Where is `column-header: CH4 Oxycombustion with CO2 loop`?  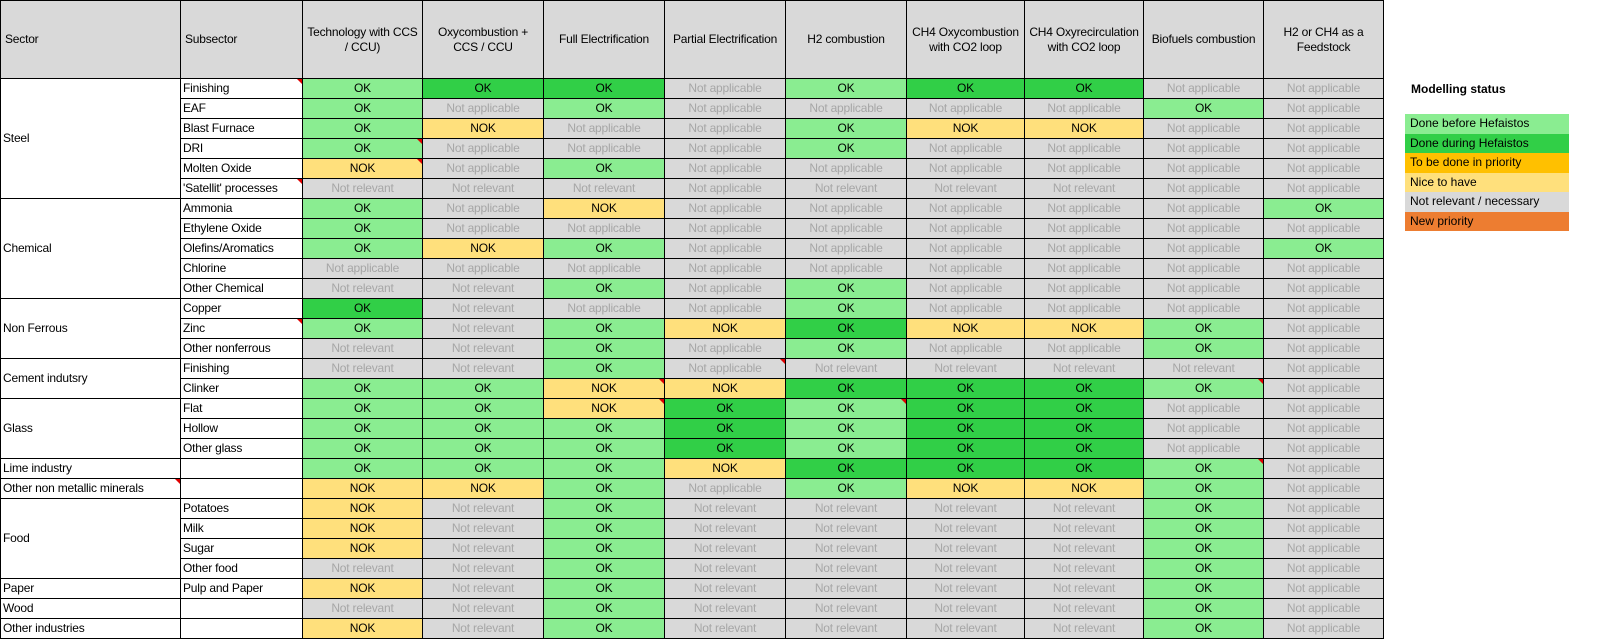
column-header: CH4 Oxycombustion with CO2 loop is located at coordinates (965, 39).